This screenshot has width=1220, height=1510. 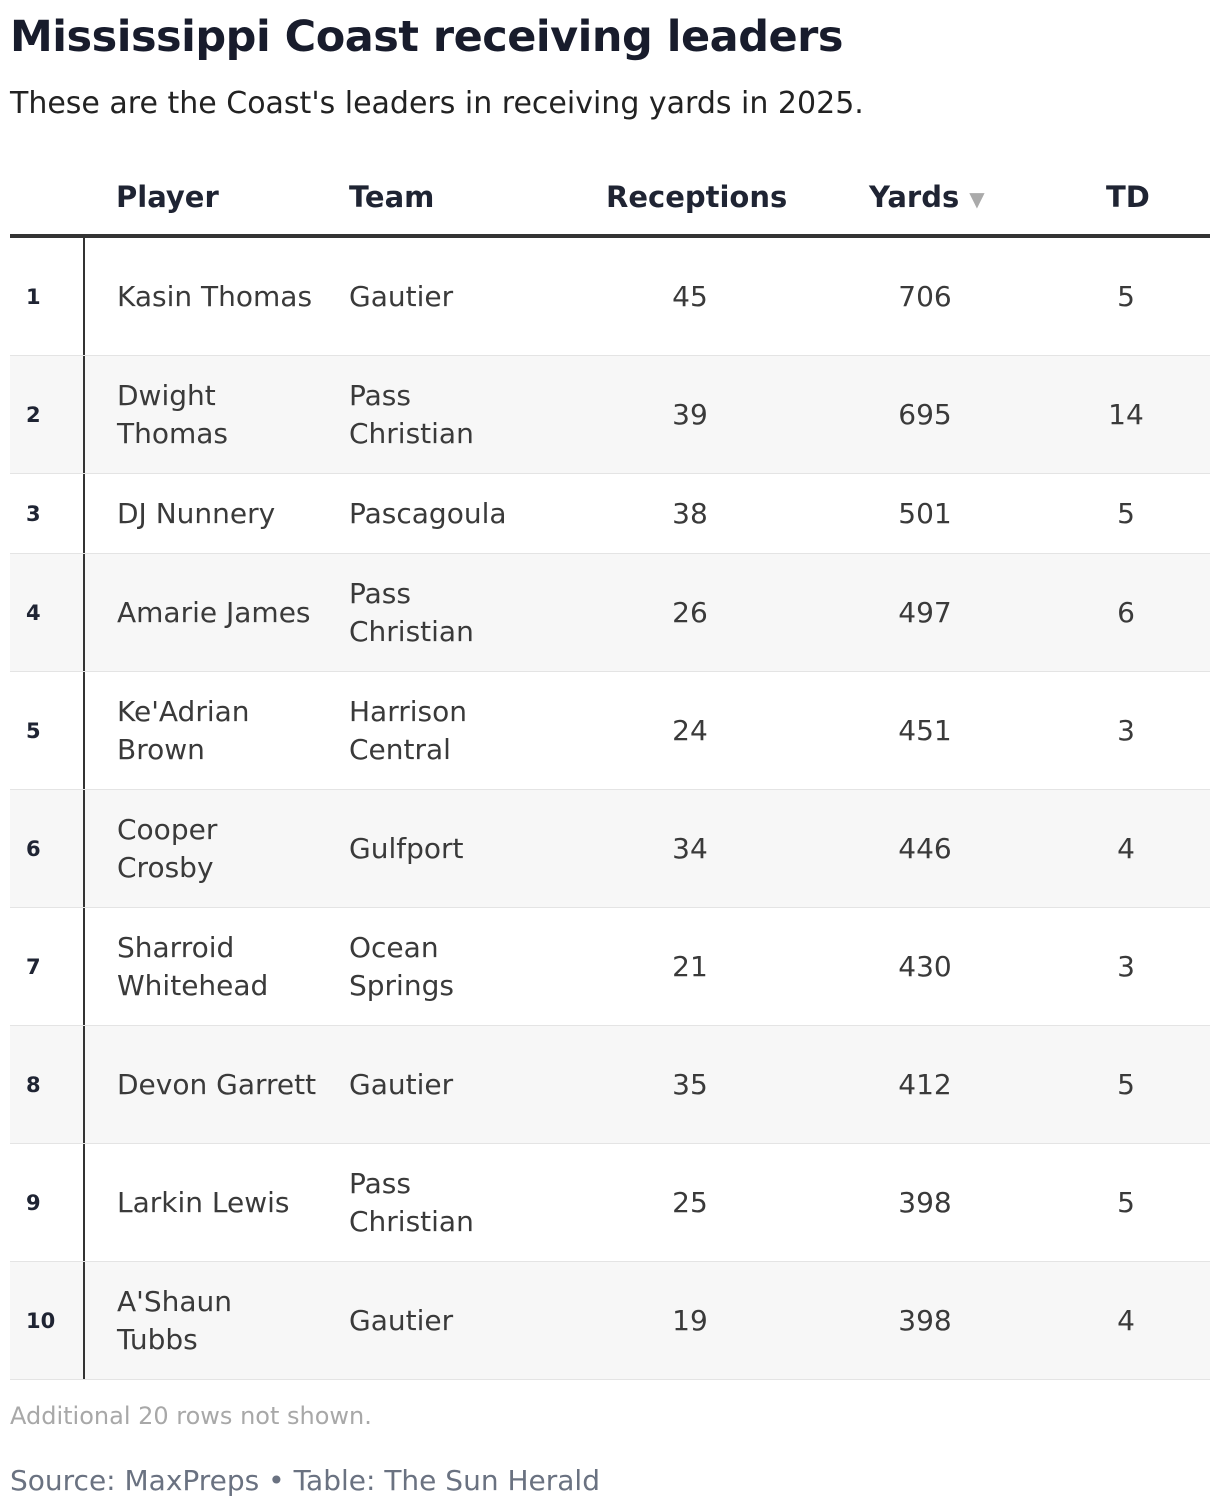 What do you see at coordinates (690, 1320) in the screenshot?
I see `receptions-cell: 19` at bounding box center [690, 1320].